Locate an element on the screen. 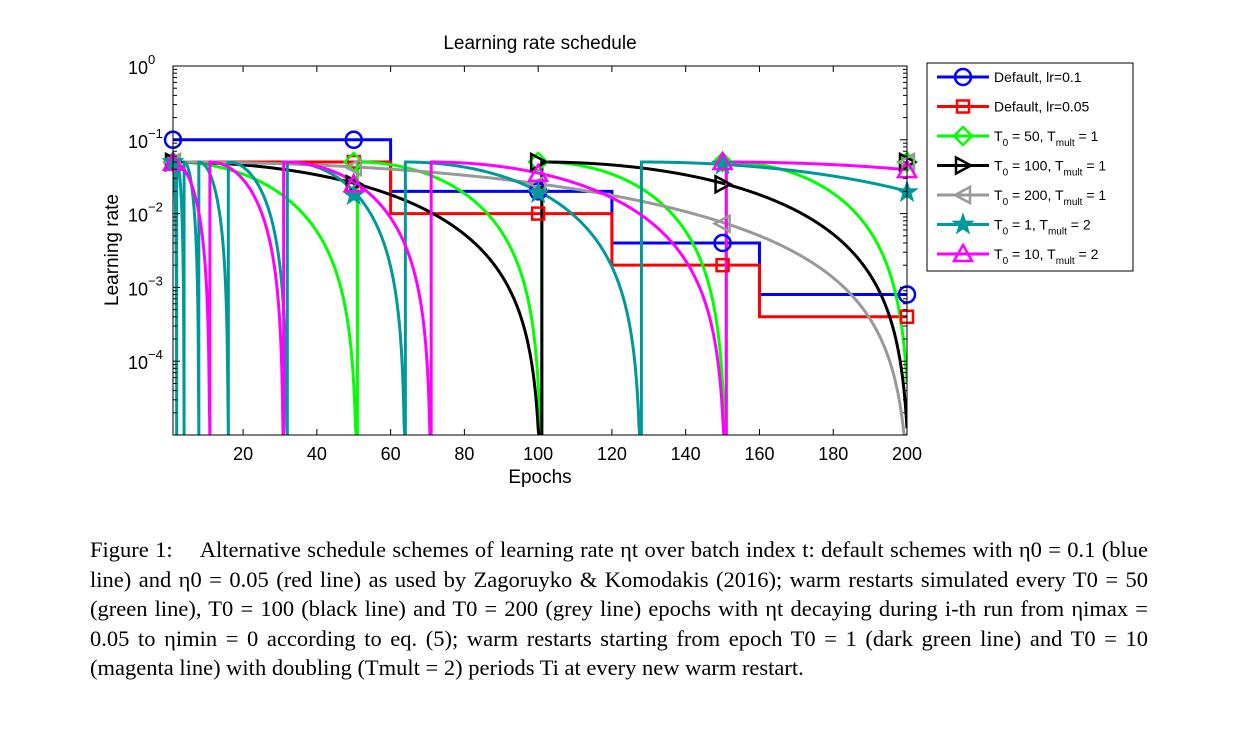 This screenshot has height=749, width=1251. legend-label-6: T0 = 10, Tmult = 2 is located at coordinates (1046, 256).